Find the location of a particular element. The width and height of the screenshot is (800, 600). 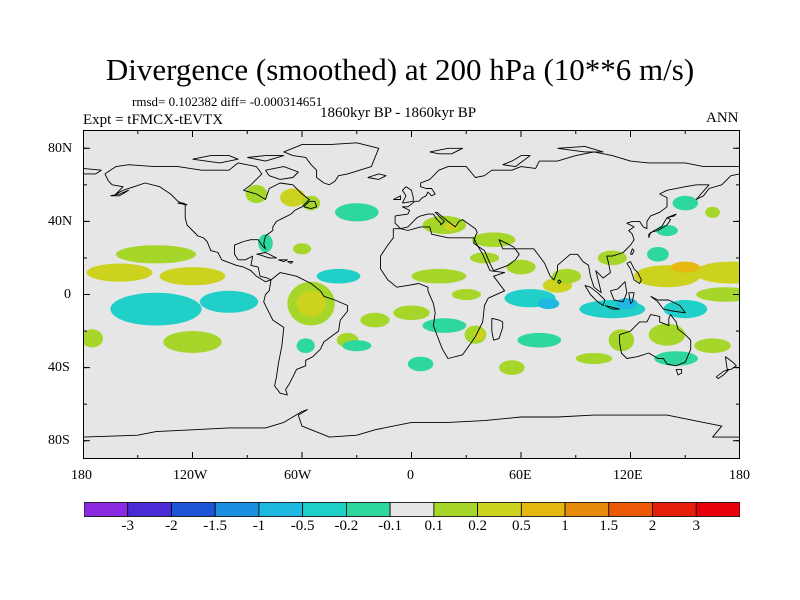

colorbar-label-8: 0.2 is located at coordinates (477, 526).